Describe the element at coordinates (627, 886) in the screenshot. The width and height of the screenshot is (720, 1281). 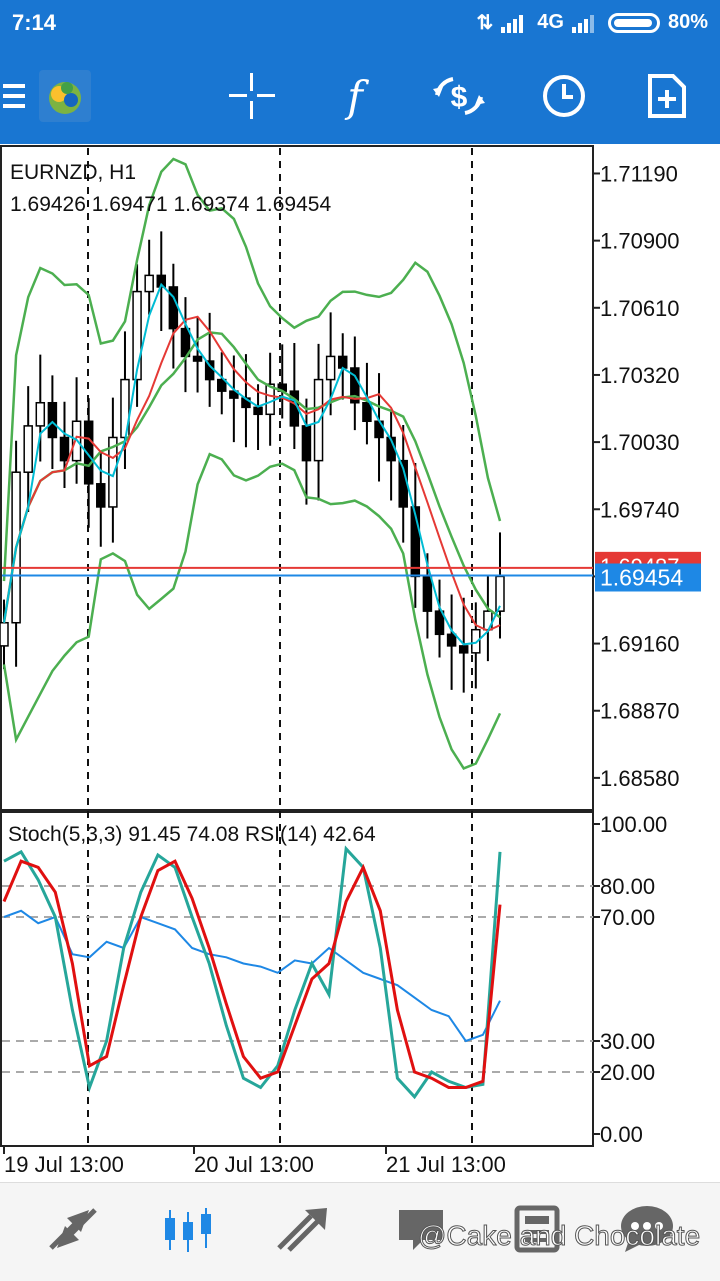
I see `oscillator-tick-label: 80.00` at that location.